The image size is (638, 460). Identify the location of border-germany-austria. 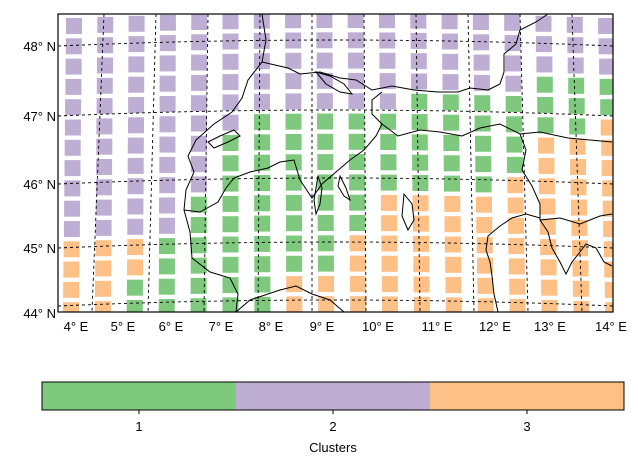
(518, 52).